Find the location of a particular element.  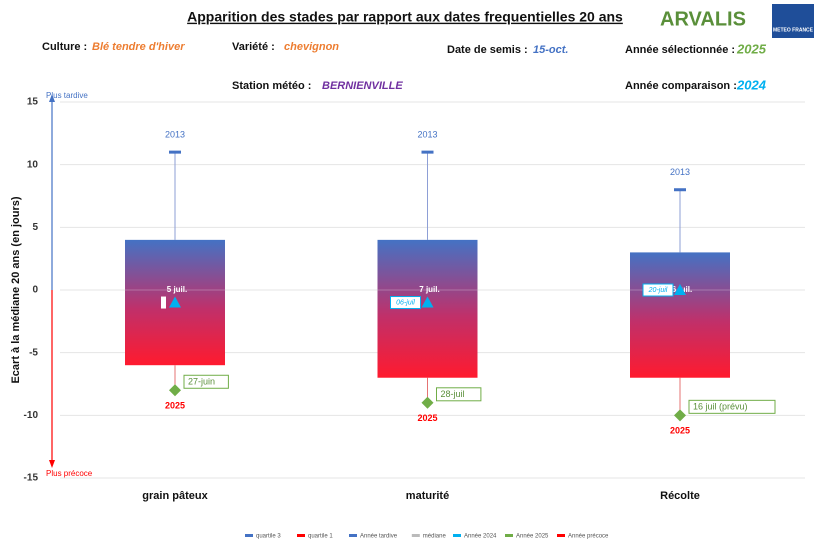

legend-label: quartile 3 is located at coordinates (268, 537).